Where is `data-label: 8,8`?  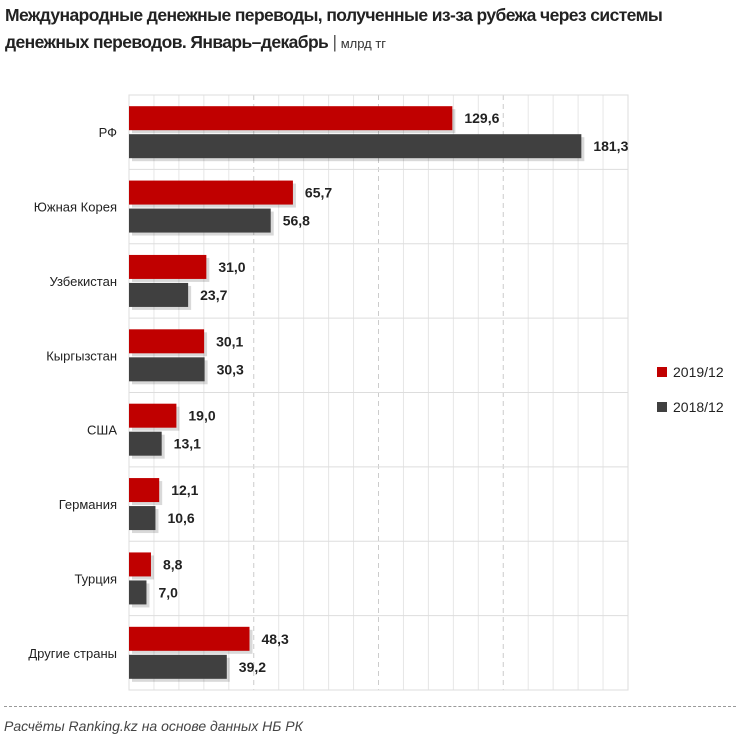 data-label: 8,8 is located at coordinates (173, 564).